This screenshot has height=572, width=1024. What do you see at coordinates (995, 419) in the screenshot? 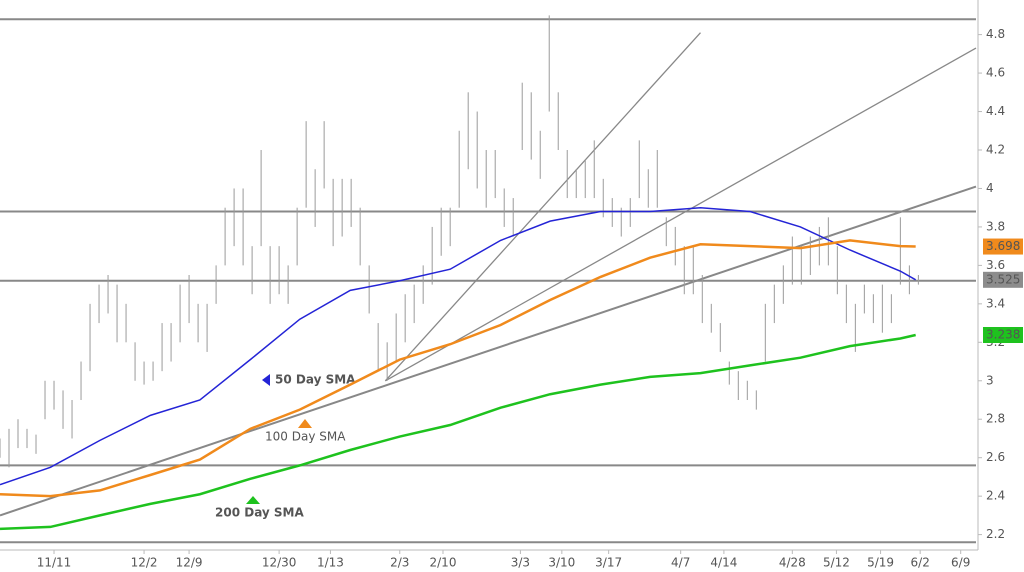
I see `y-tick-label: 2.8` at bounding box center [995, 419].